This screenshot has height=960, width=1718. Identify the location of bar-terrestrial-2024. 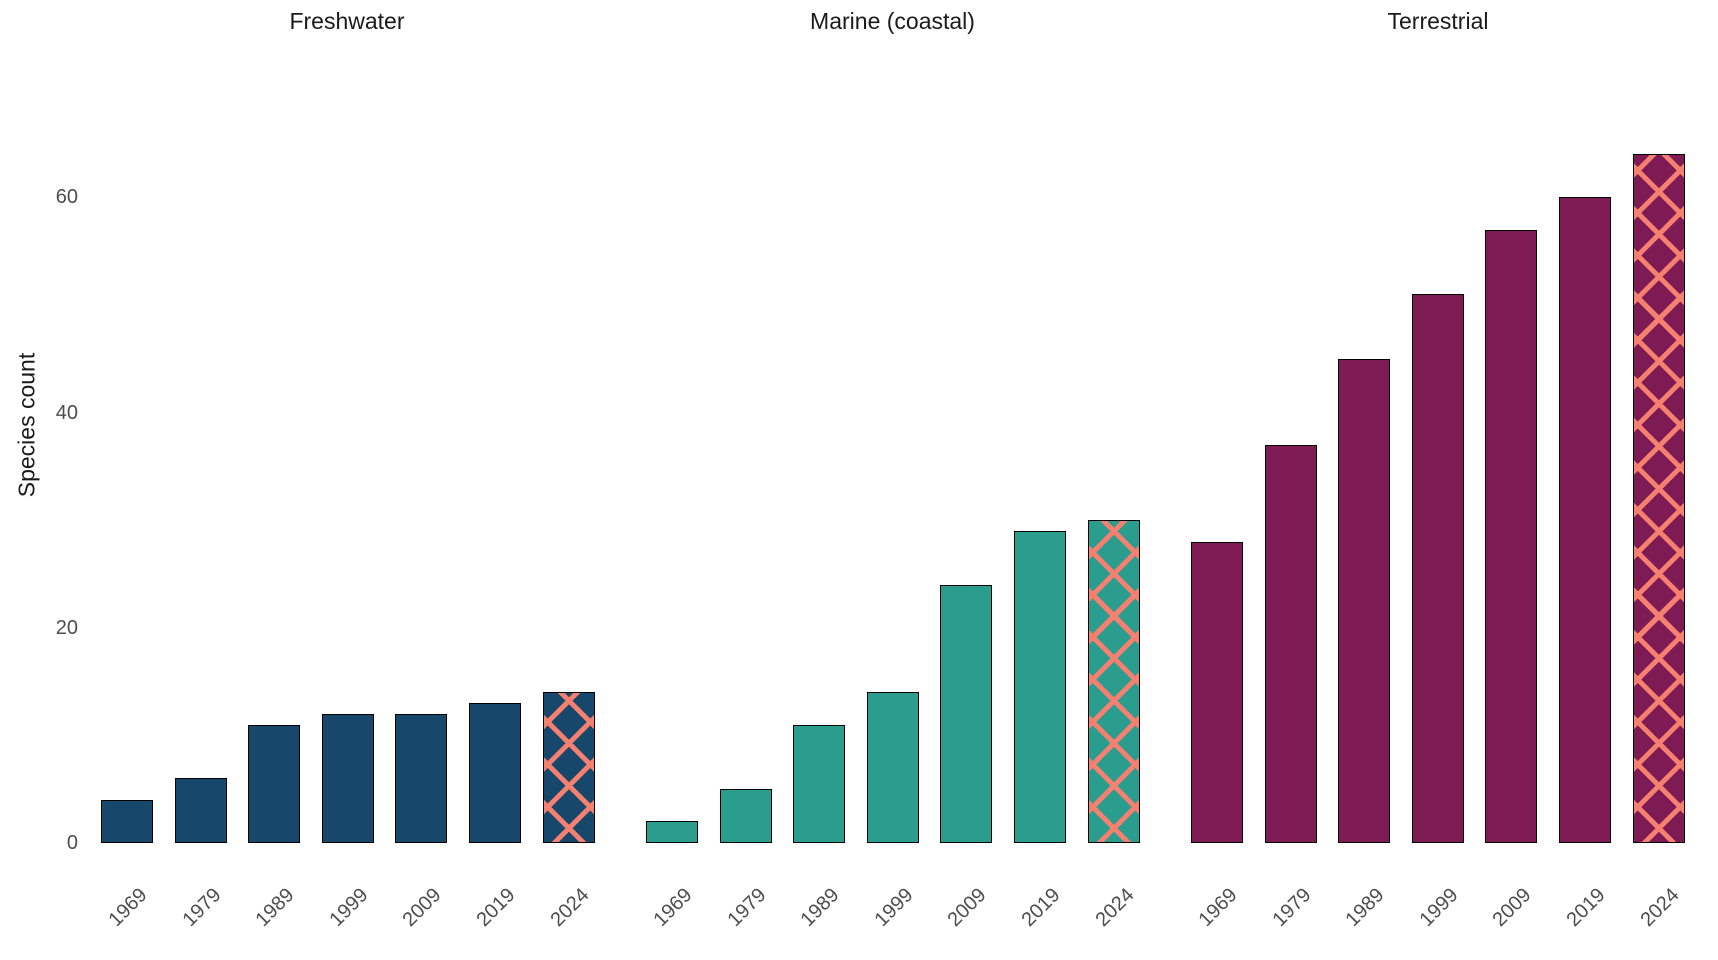
(1658, 498).